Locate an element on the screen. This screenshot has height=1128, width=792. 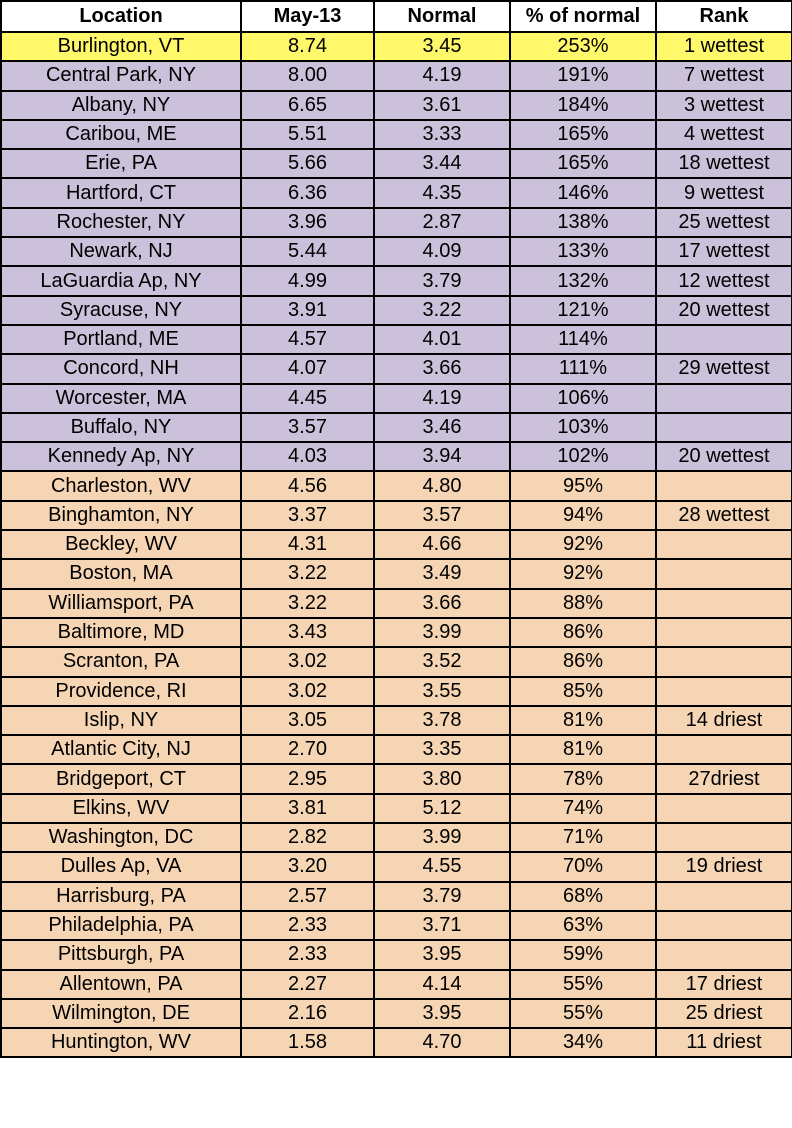
cell-normal: 4.66 is located at coordinates (442, 545).